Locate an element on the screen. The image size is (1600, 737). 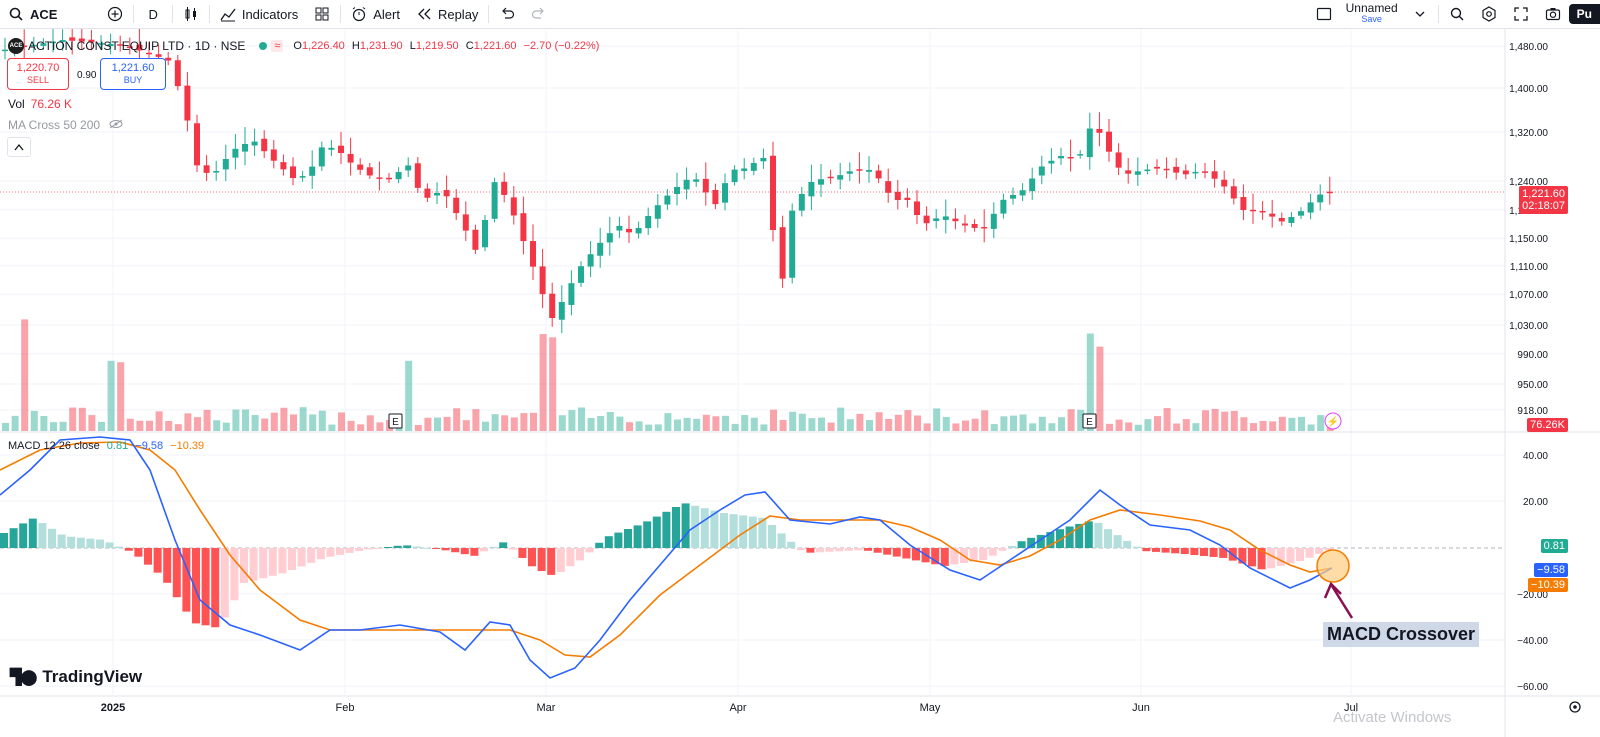
settings-button is located at coordinates (1489, 14).